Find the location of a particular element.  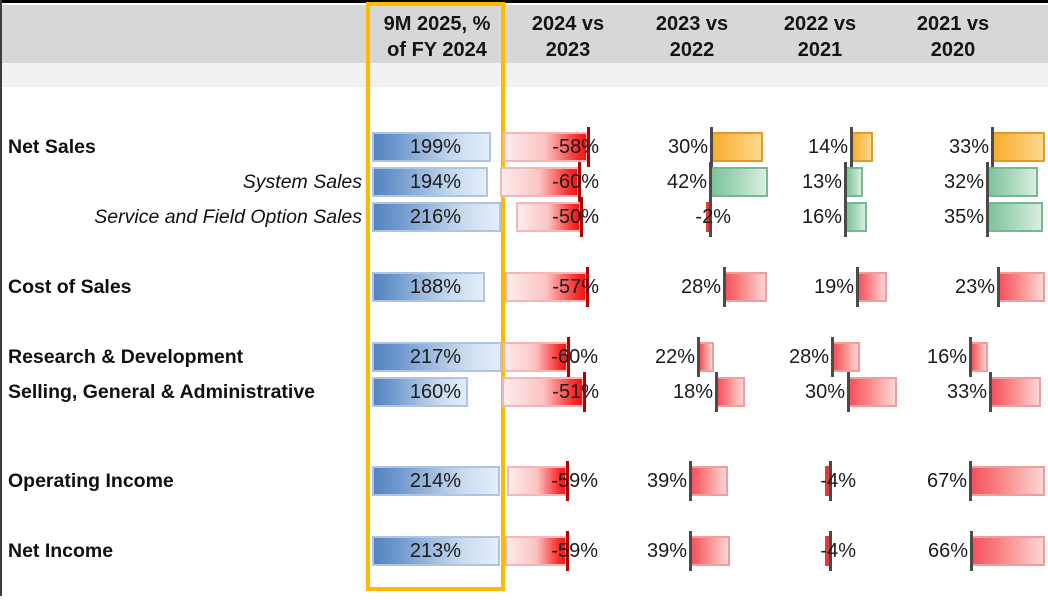

value-label: 18% is located at coordinates (692, 392).